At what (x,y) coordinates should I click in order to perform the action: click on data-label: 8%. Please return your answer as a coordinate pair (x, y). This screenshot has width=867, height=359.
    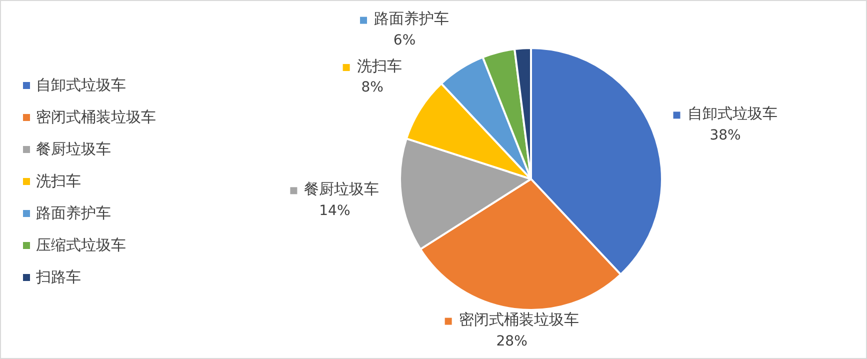
    Looking at the image, I should click on (372, 88).